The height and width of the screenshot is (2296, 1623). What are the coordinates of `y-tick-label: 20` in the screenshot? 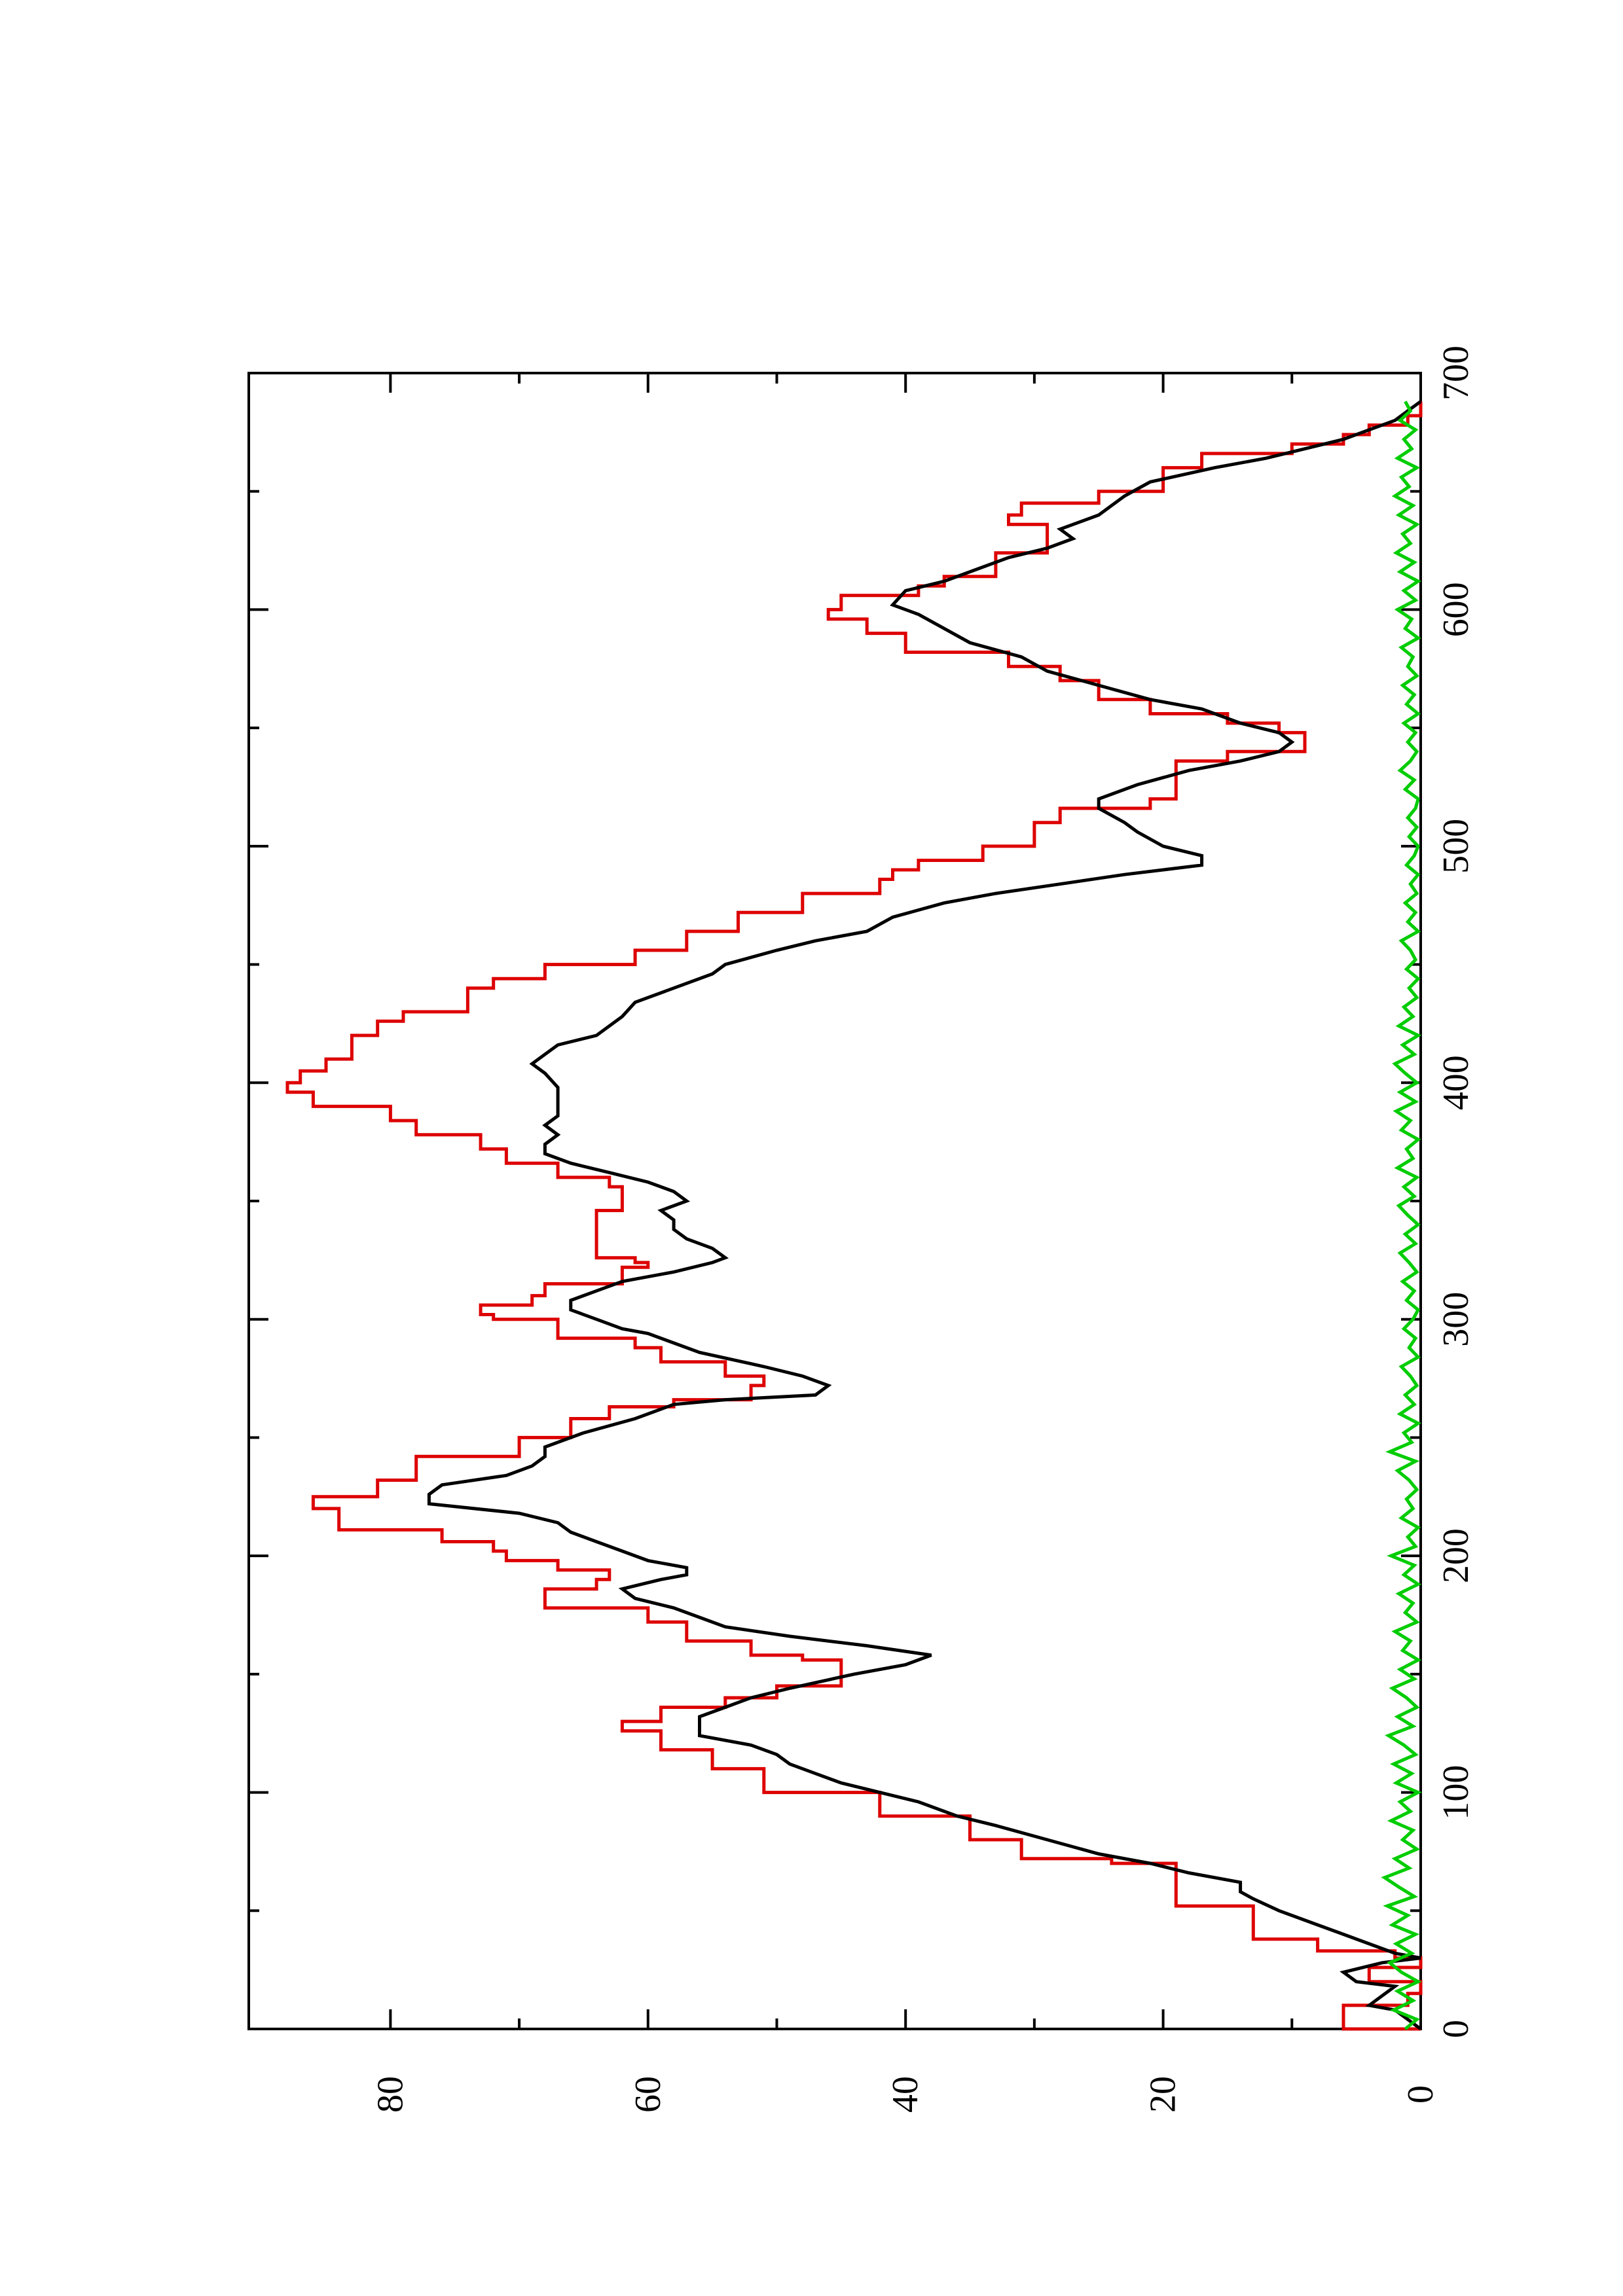 It's located at (1163, 2094).